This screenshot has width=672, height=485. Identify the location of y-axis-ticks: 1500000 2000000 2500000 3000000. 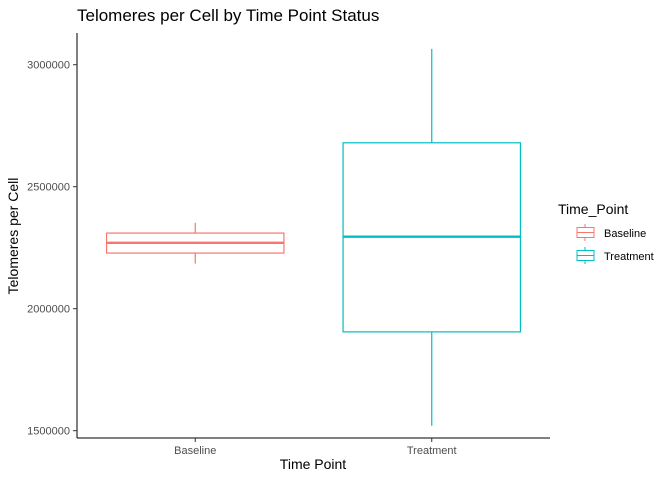
(52, 249).